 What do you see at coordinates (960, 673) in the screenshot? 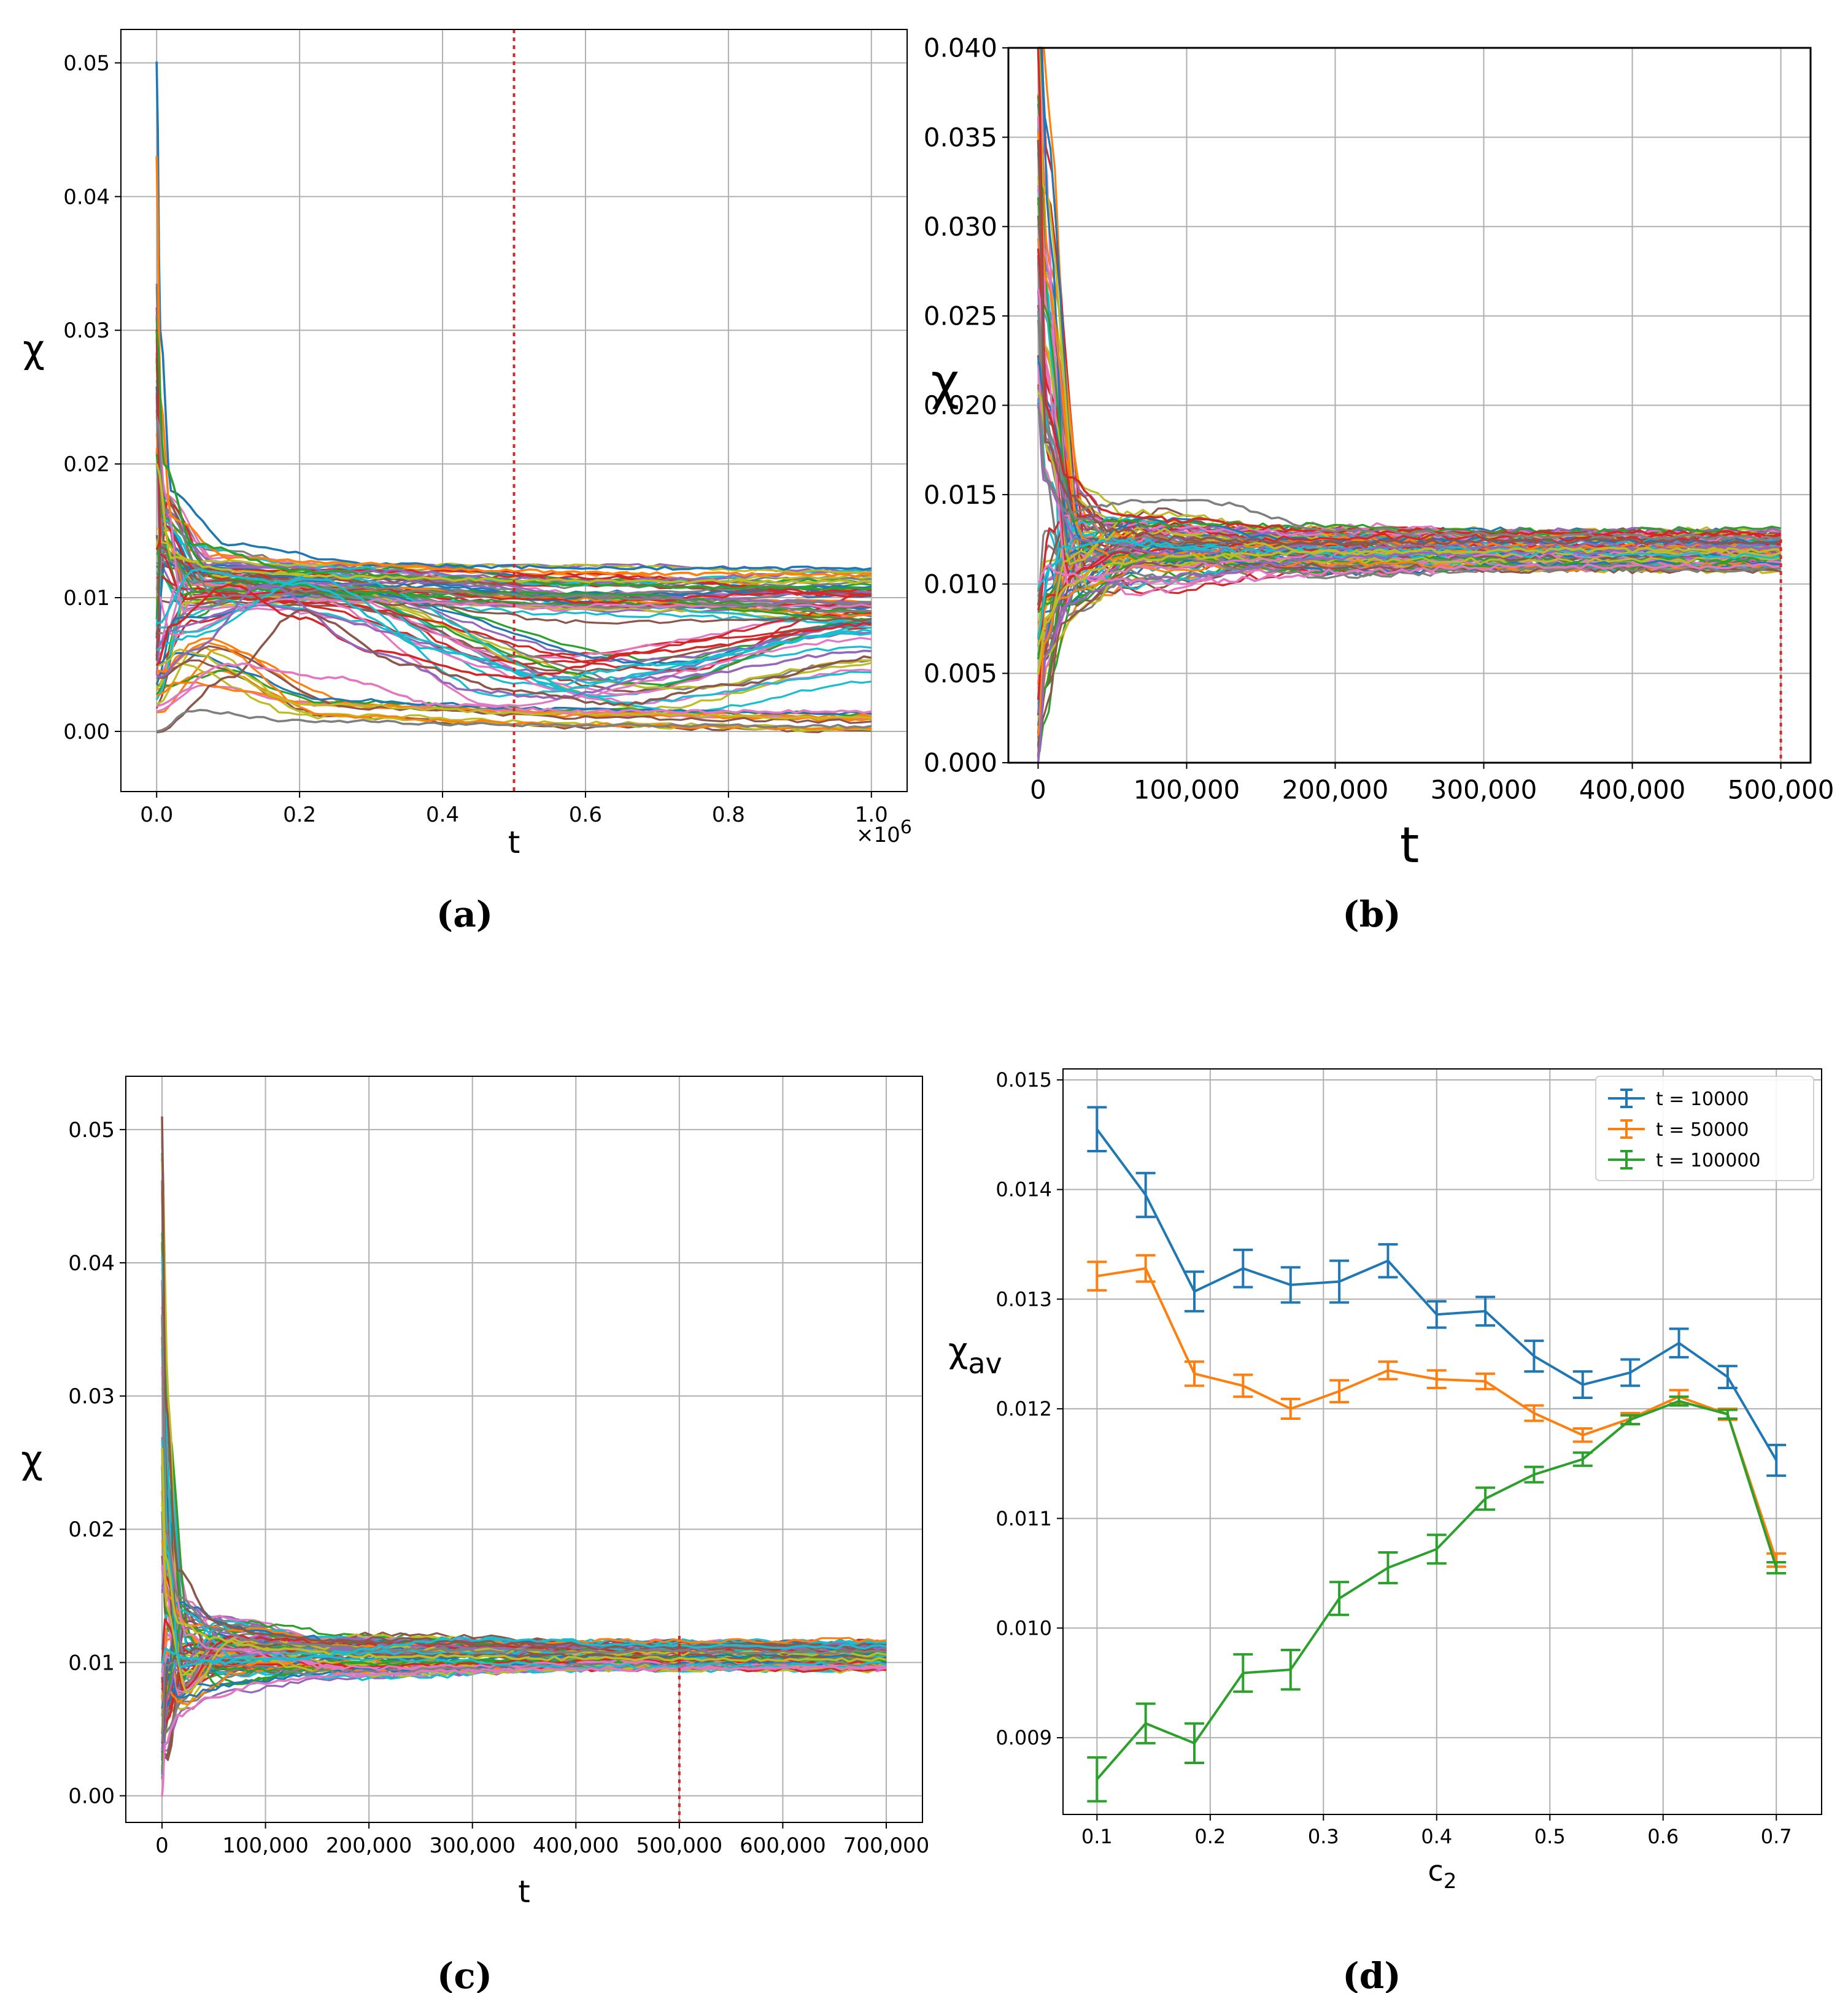
I see `y-tick-label: 0.005` at bounding box center [960, 673].